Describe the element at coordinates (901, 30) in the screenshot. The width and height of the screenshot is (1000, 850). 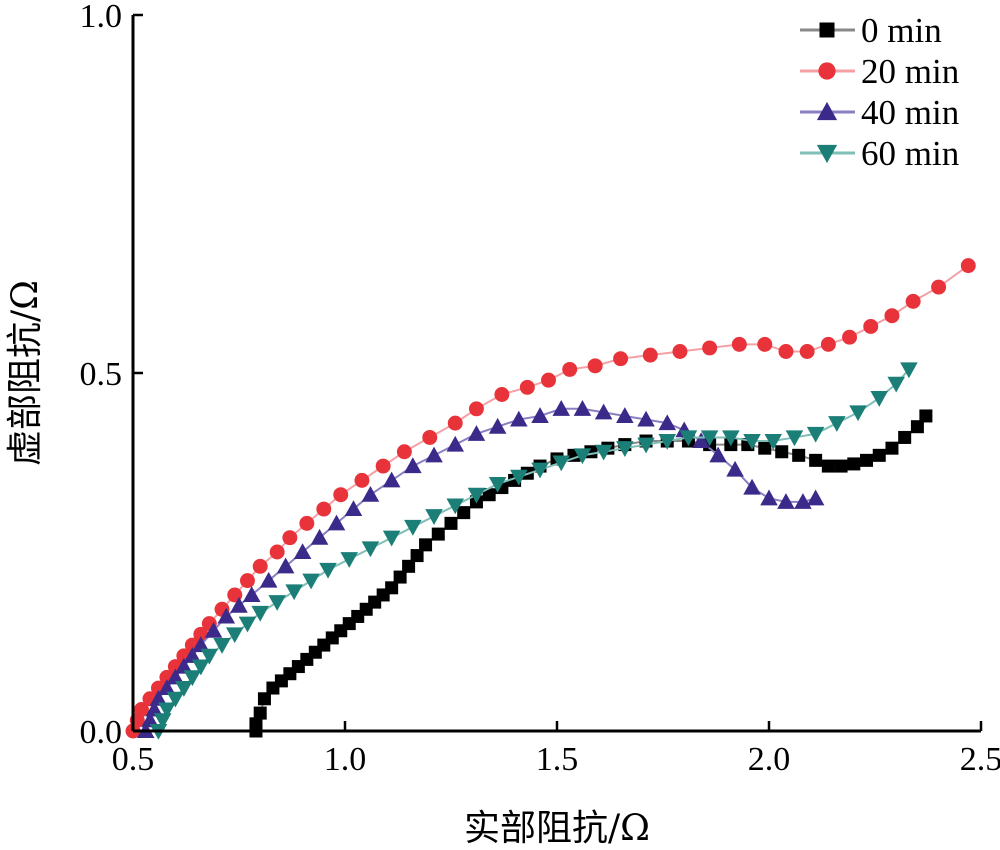
I see `legend-label: 0 min` at that location.